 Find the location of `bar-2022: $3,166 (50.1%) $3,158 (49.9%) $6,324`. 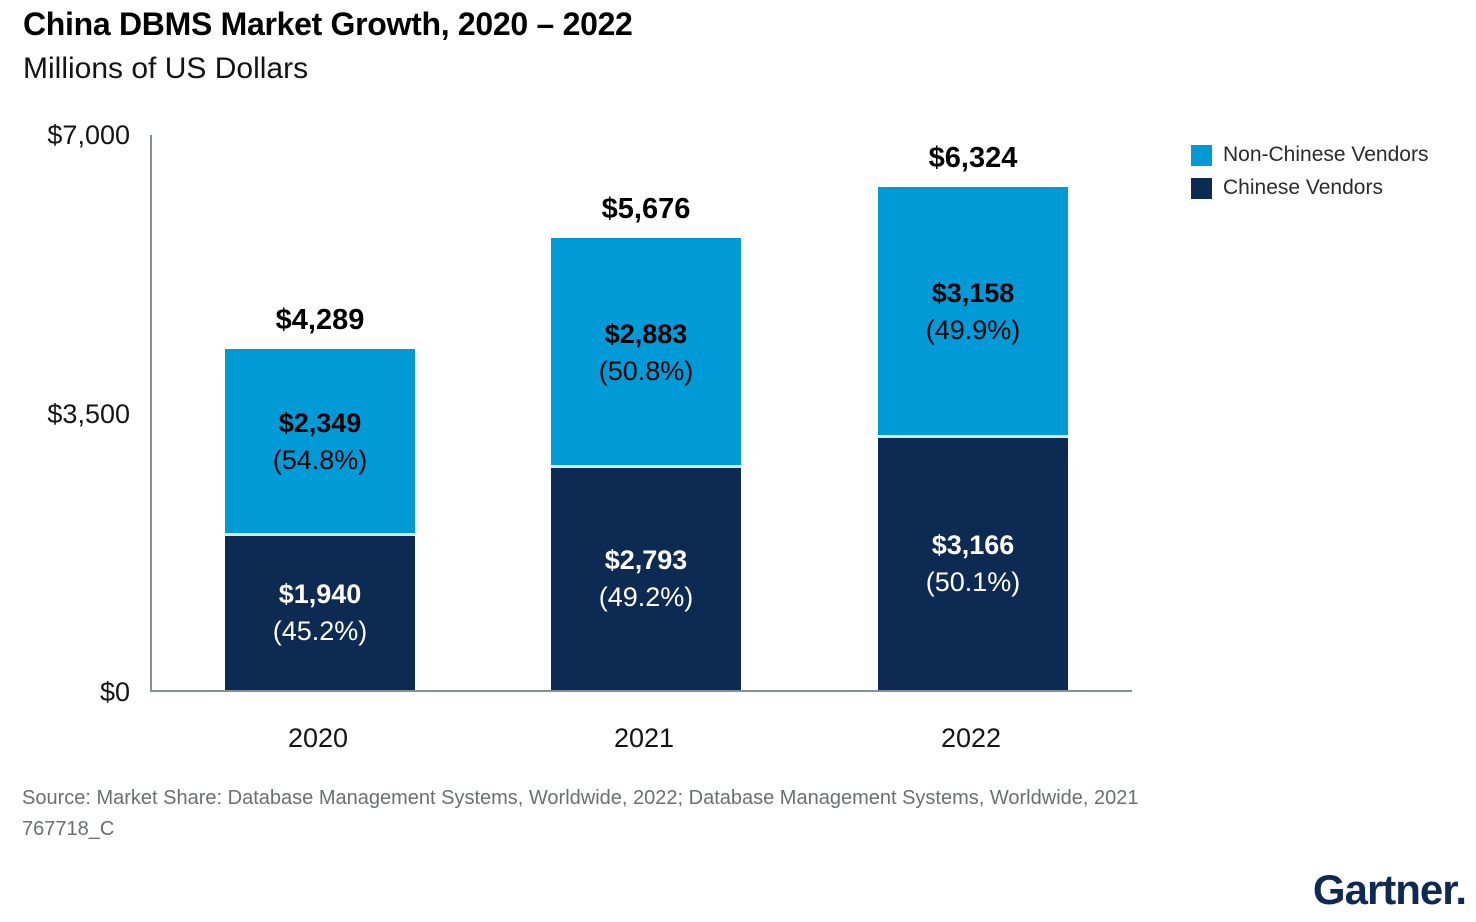

bar-2022: $3,166 (50.1%) $3,158 (49.9%) $6,324 is located at coordinates (973, 416).